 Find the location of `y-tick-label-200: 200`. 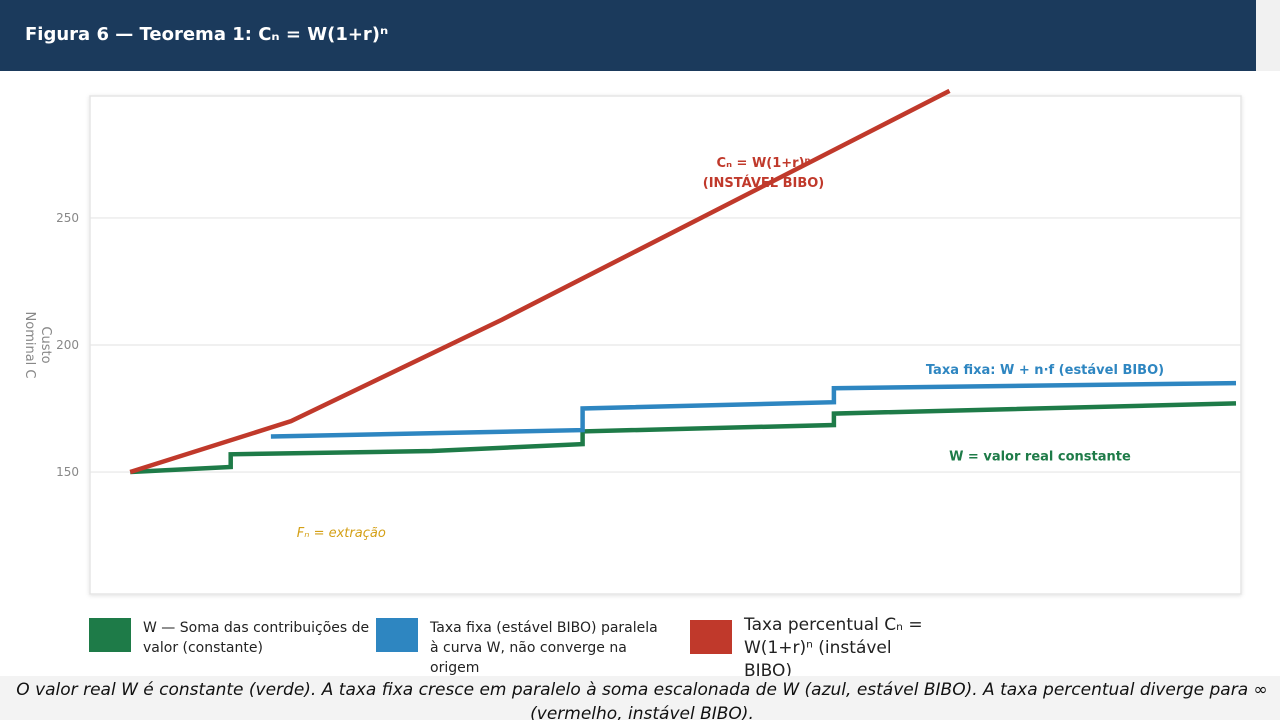

y-tick-label-200: 200 is located at coordinates (67, 345).